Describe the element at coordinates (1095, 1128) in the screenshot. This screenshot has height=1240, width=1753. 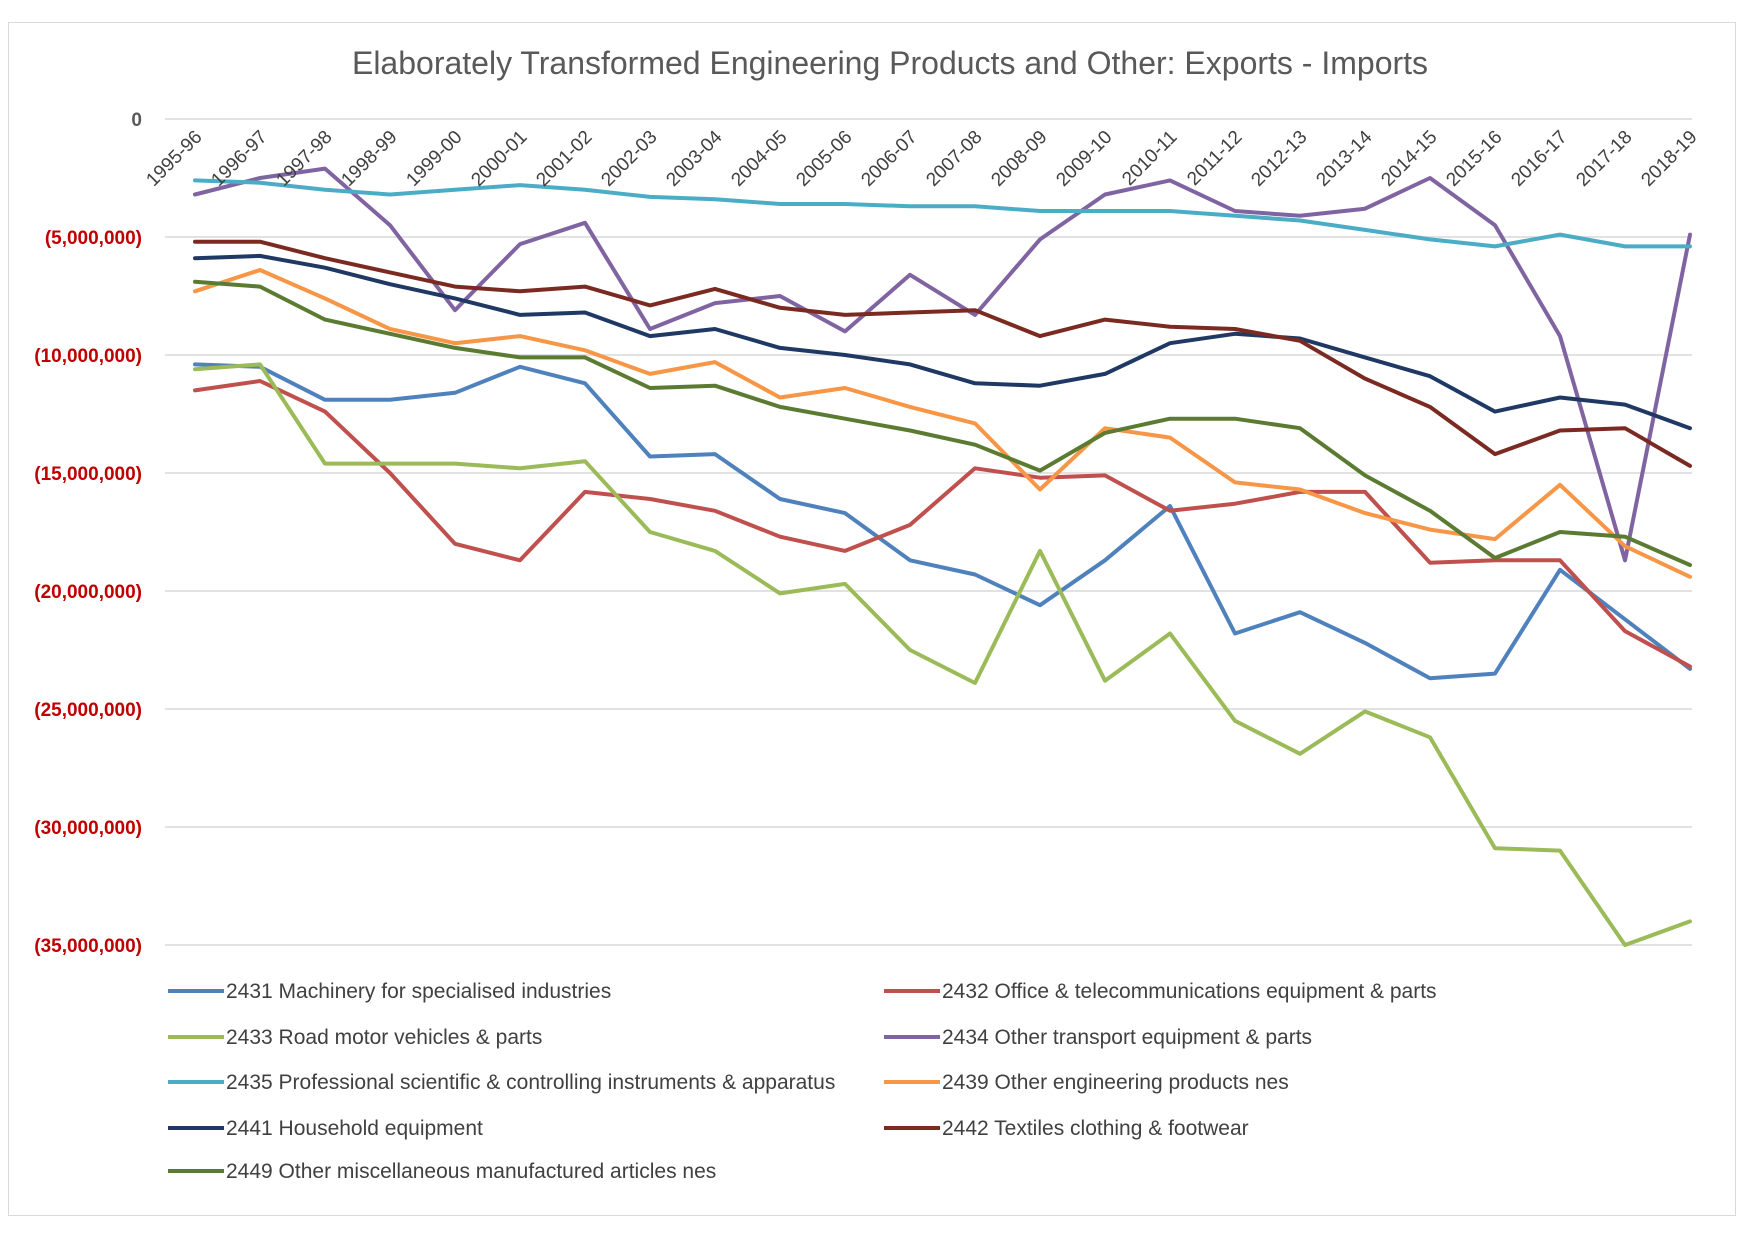
I see `legend-label: 2442 Textiles clothing & footwear` at that location.